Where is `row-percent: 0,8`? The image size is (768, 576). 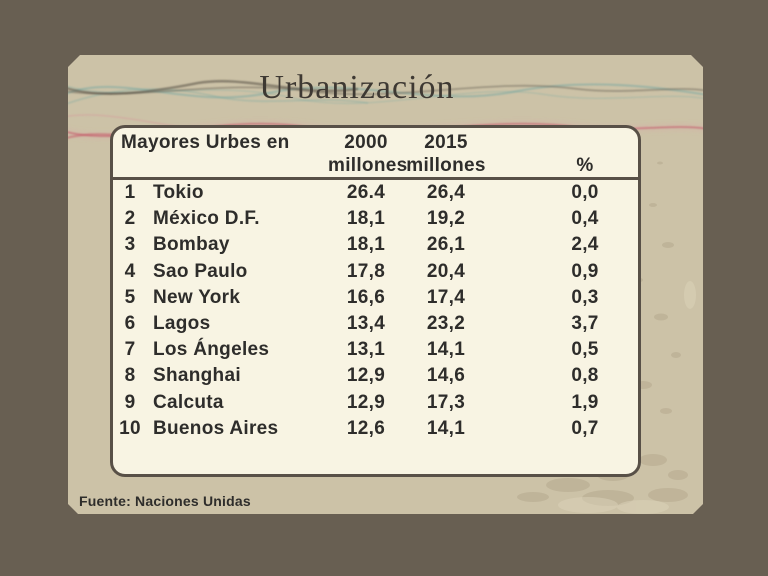 row-percent: 0,8 is located at coordinates (585, 376).